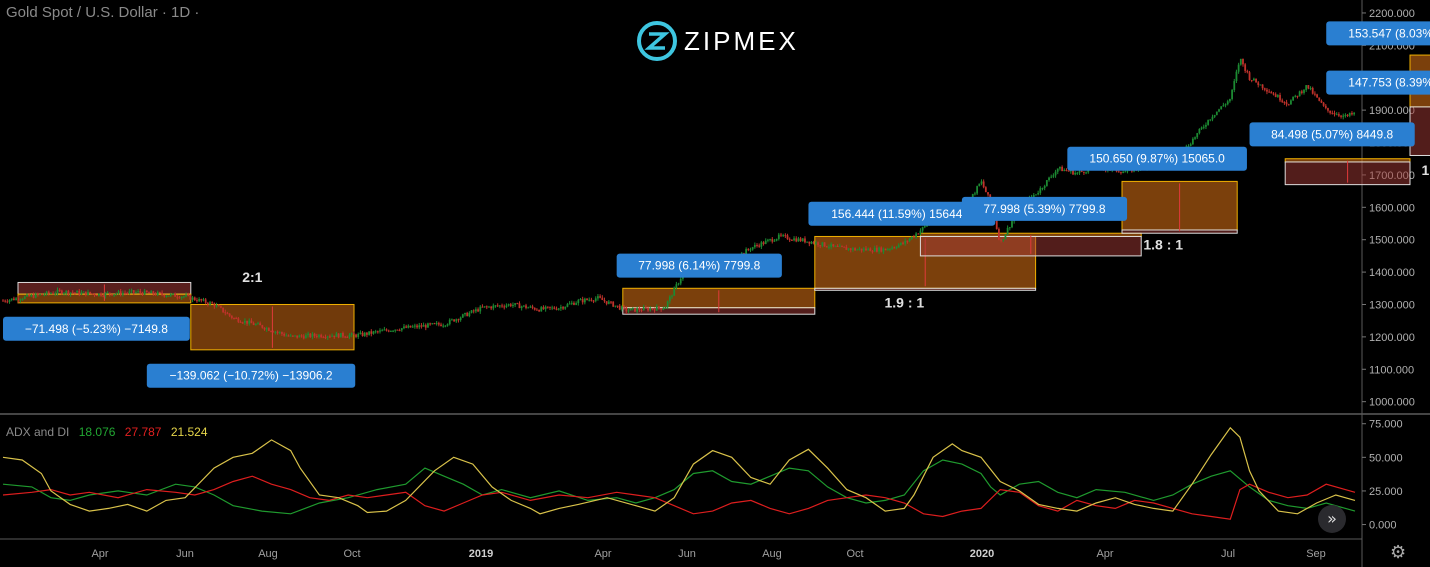 Image resolution: width=1430 pixels, height=567 pixels. What do you see at coordinates (1389, 83) in the screenshot?
I see `position-label-text: 147.753 (8.39%) 14775.3` at bounding box center [1389, 83].